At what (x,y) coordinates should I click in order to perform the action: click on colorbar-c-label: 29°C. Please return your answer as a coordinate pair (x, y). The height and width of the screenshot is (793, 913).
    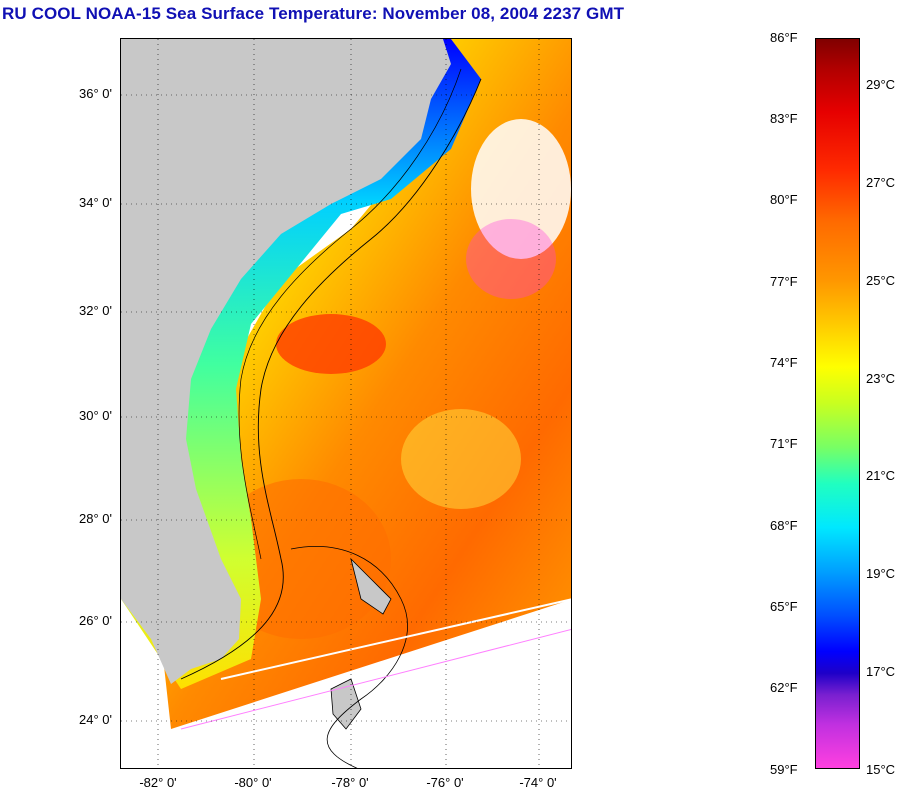
    Looking at the image, I should click on (881, 84).